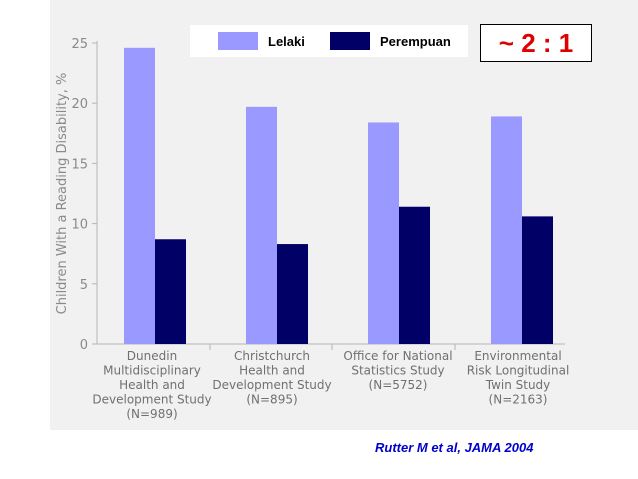 Image resolution: width=638 pixels, height=479 pixels. I want to click on x-category-label: Office for National, so click(397, 356).